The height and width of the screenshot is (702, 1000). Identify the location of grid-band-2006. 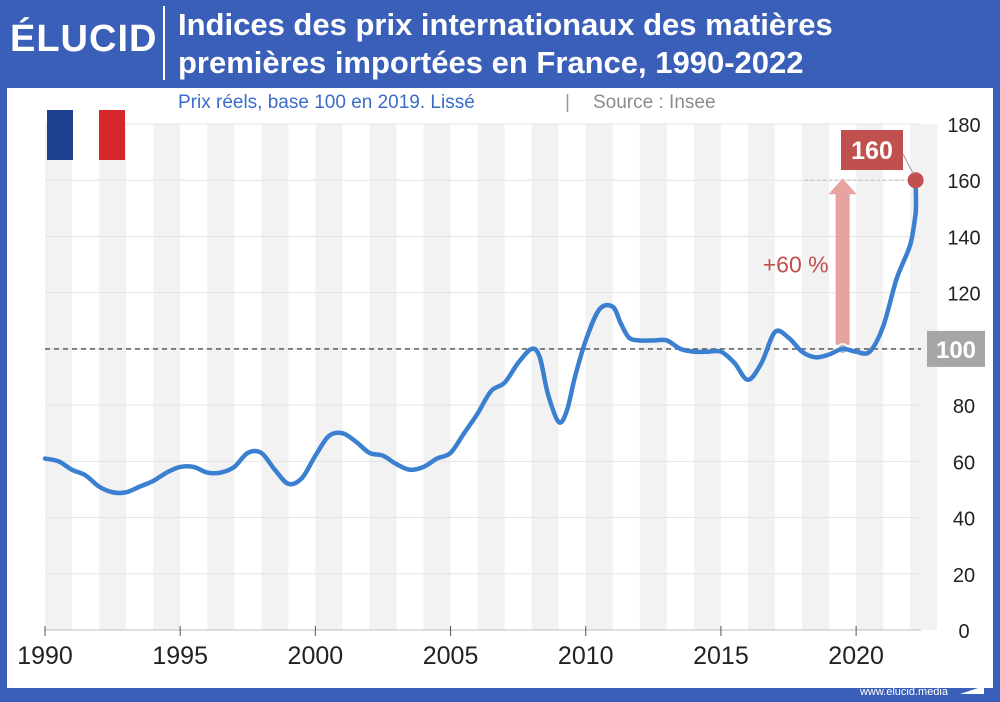
(491, 377).